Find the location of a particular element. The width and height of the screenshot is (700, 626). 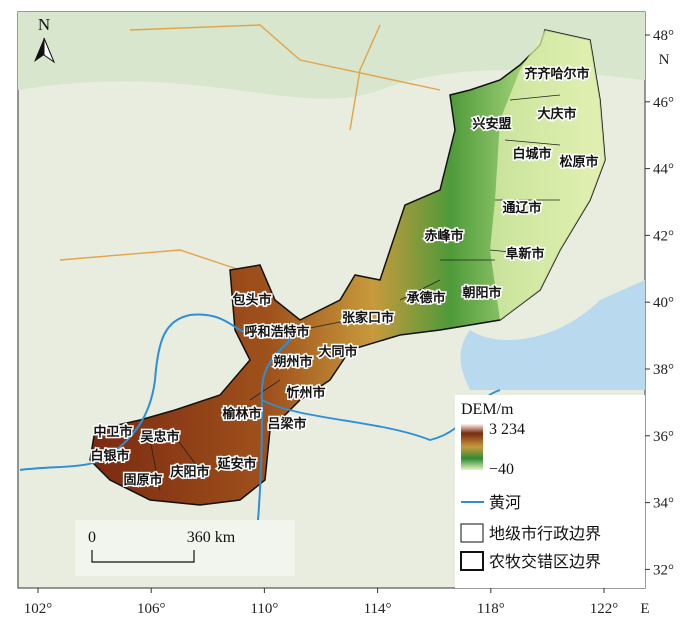

city-label: 吴忠市 is located at coordinates (159, 436).